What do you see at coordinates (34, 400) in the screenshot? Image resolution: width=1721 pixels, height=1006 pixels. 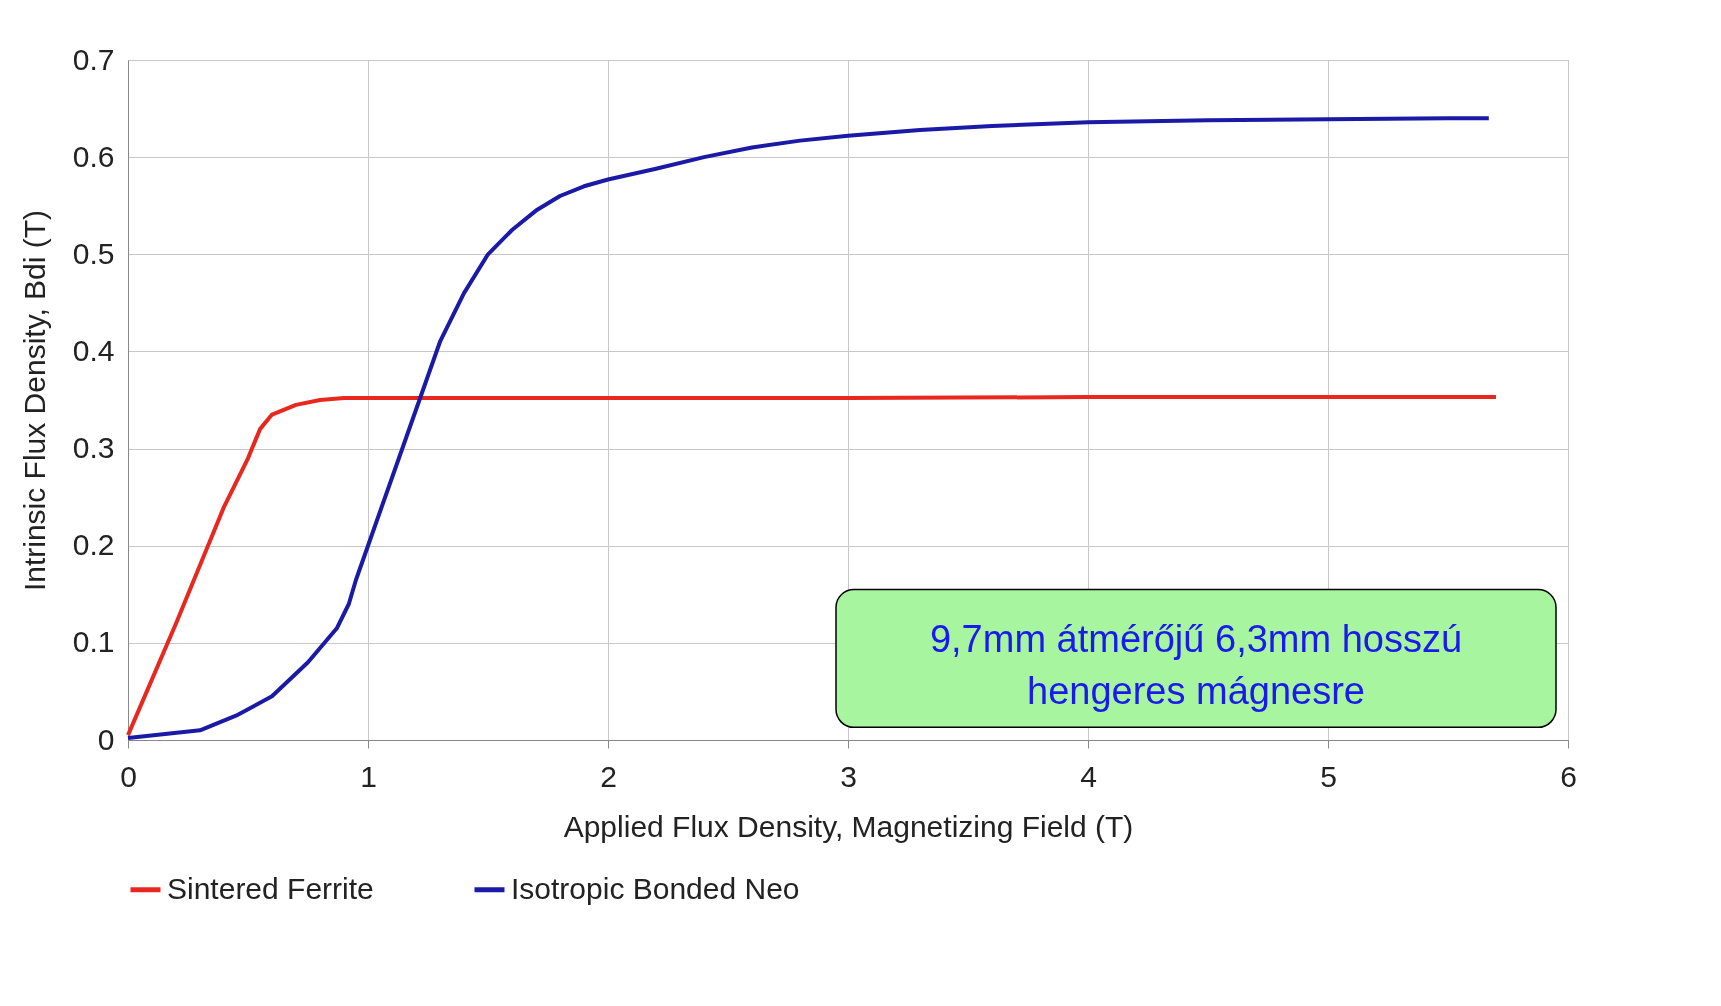 I see `y-axis-title: Intrinsic Flux Density, Bdi (T)` at bounding box center [34, 400].